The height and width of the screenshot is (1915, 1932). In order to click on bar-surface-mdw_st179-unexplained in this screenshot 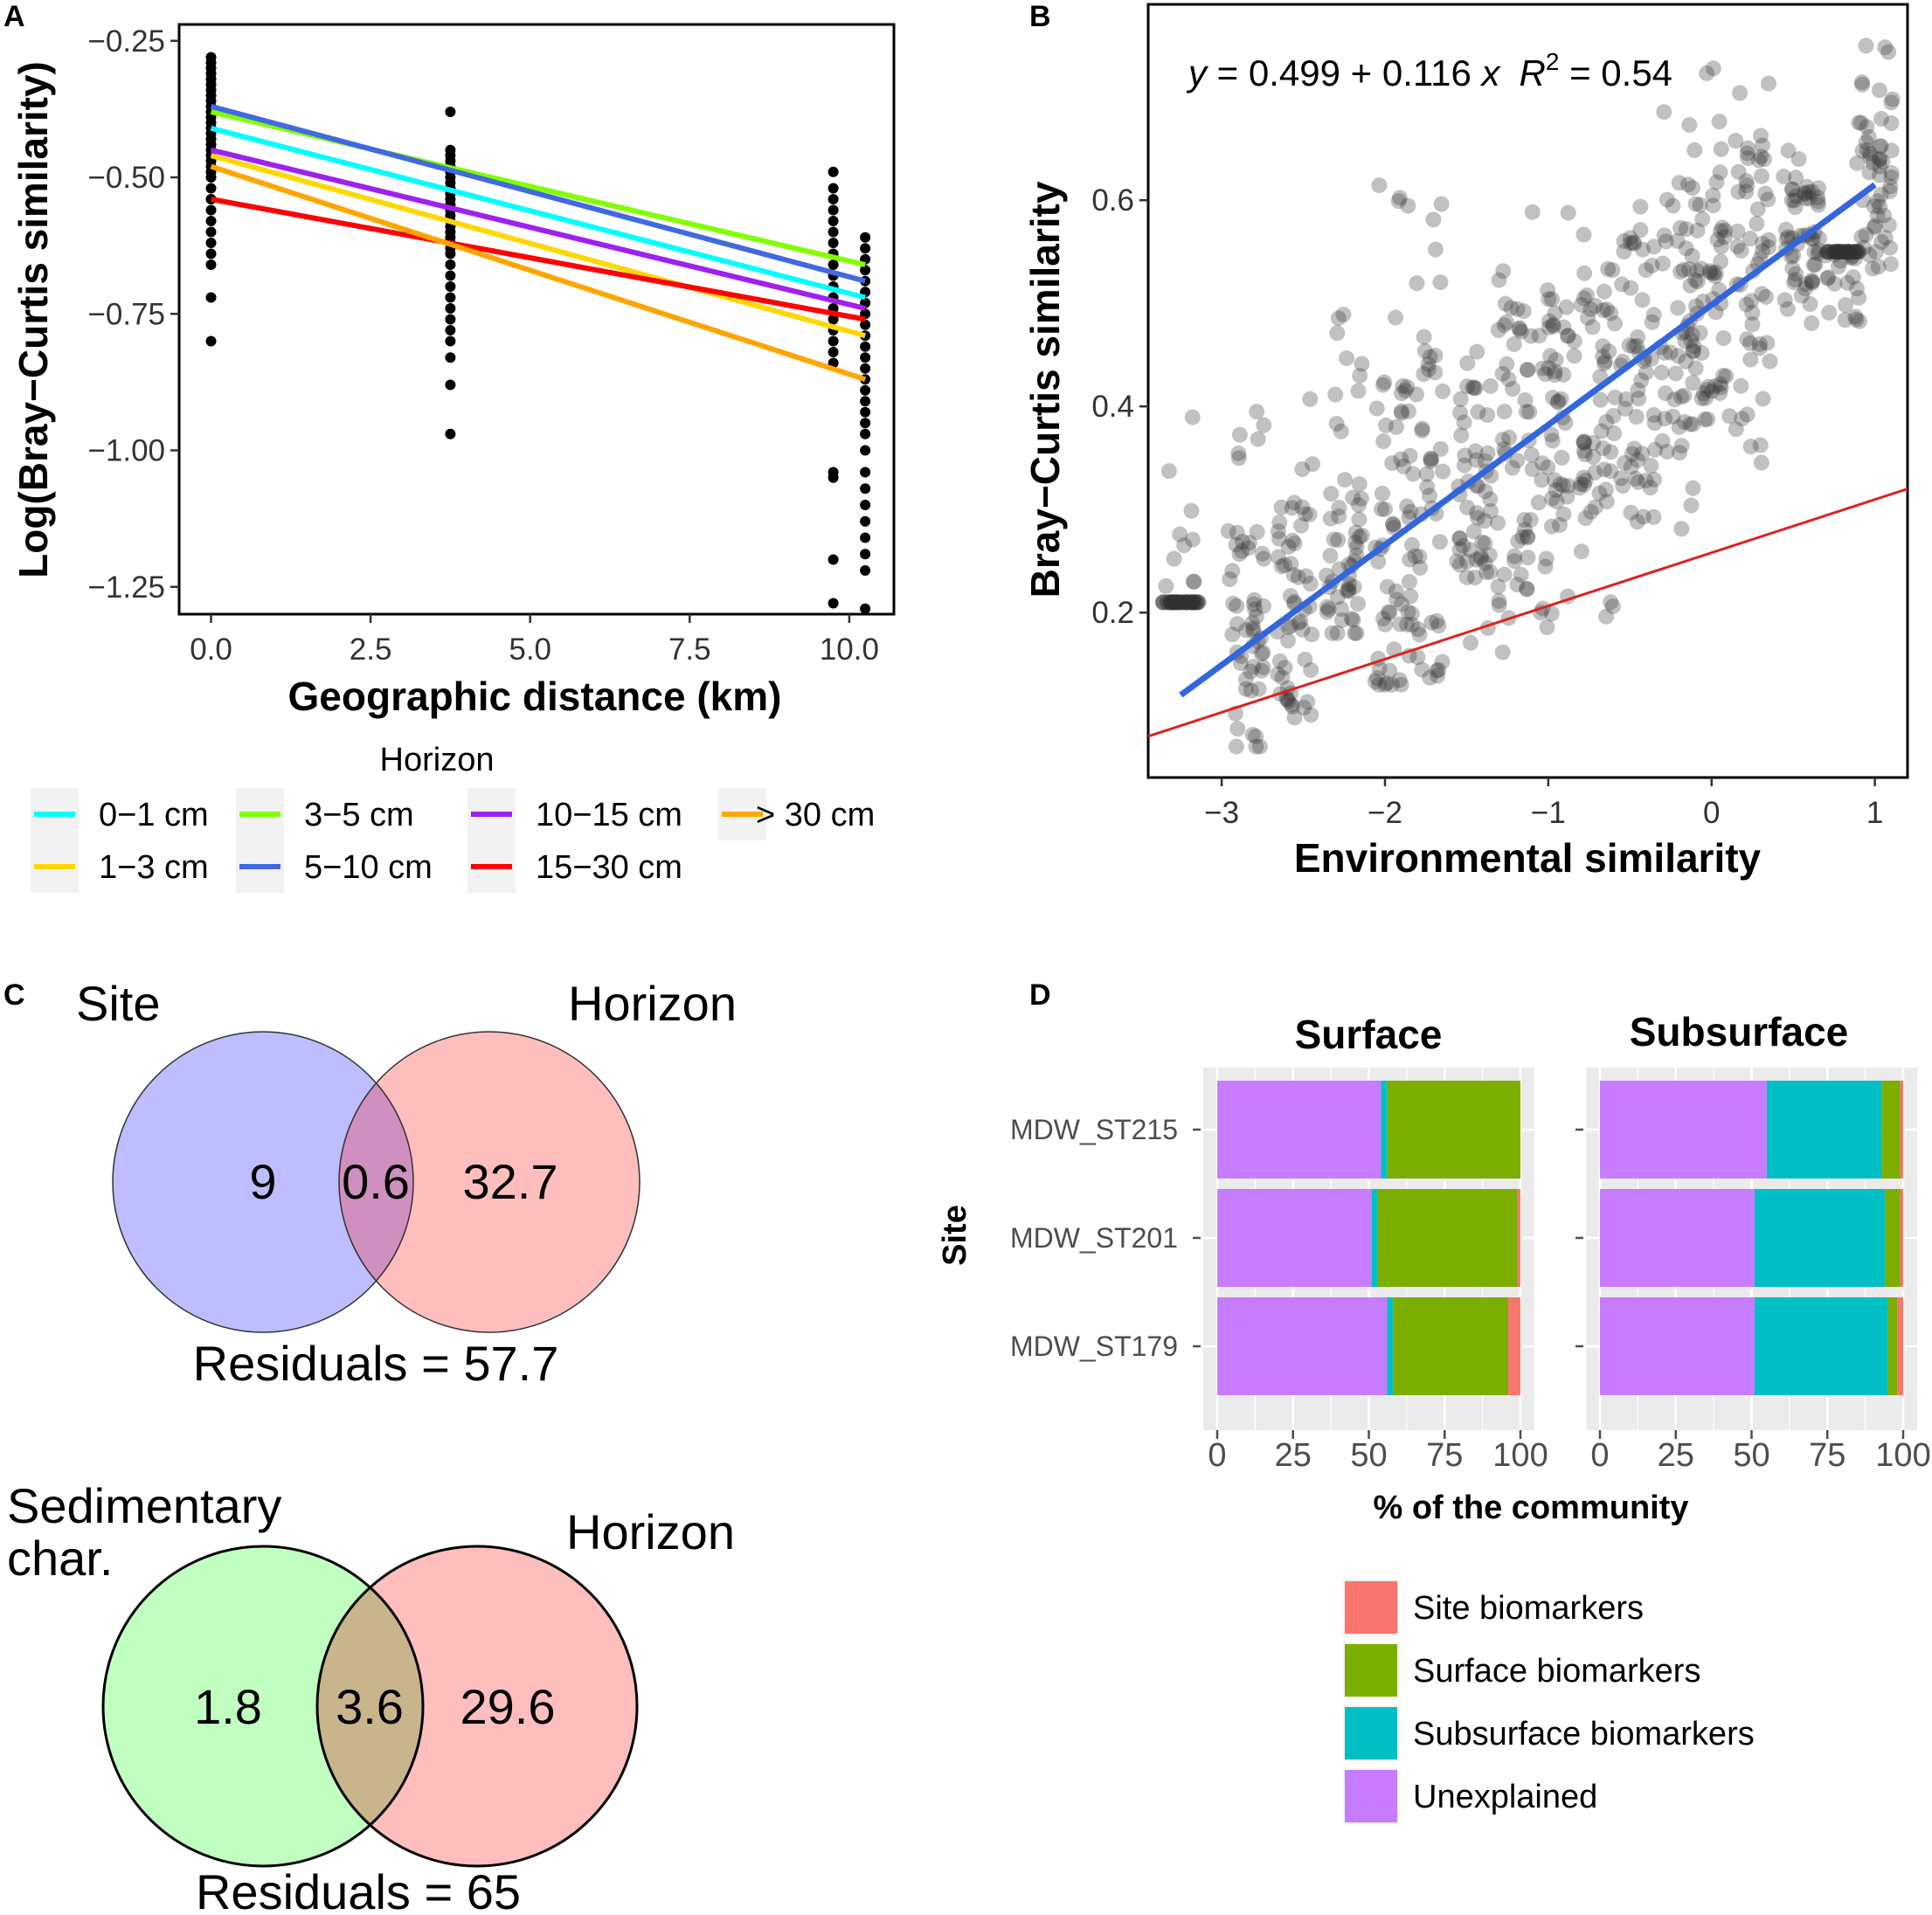, I will do `click(1302, 1346)`.